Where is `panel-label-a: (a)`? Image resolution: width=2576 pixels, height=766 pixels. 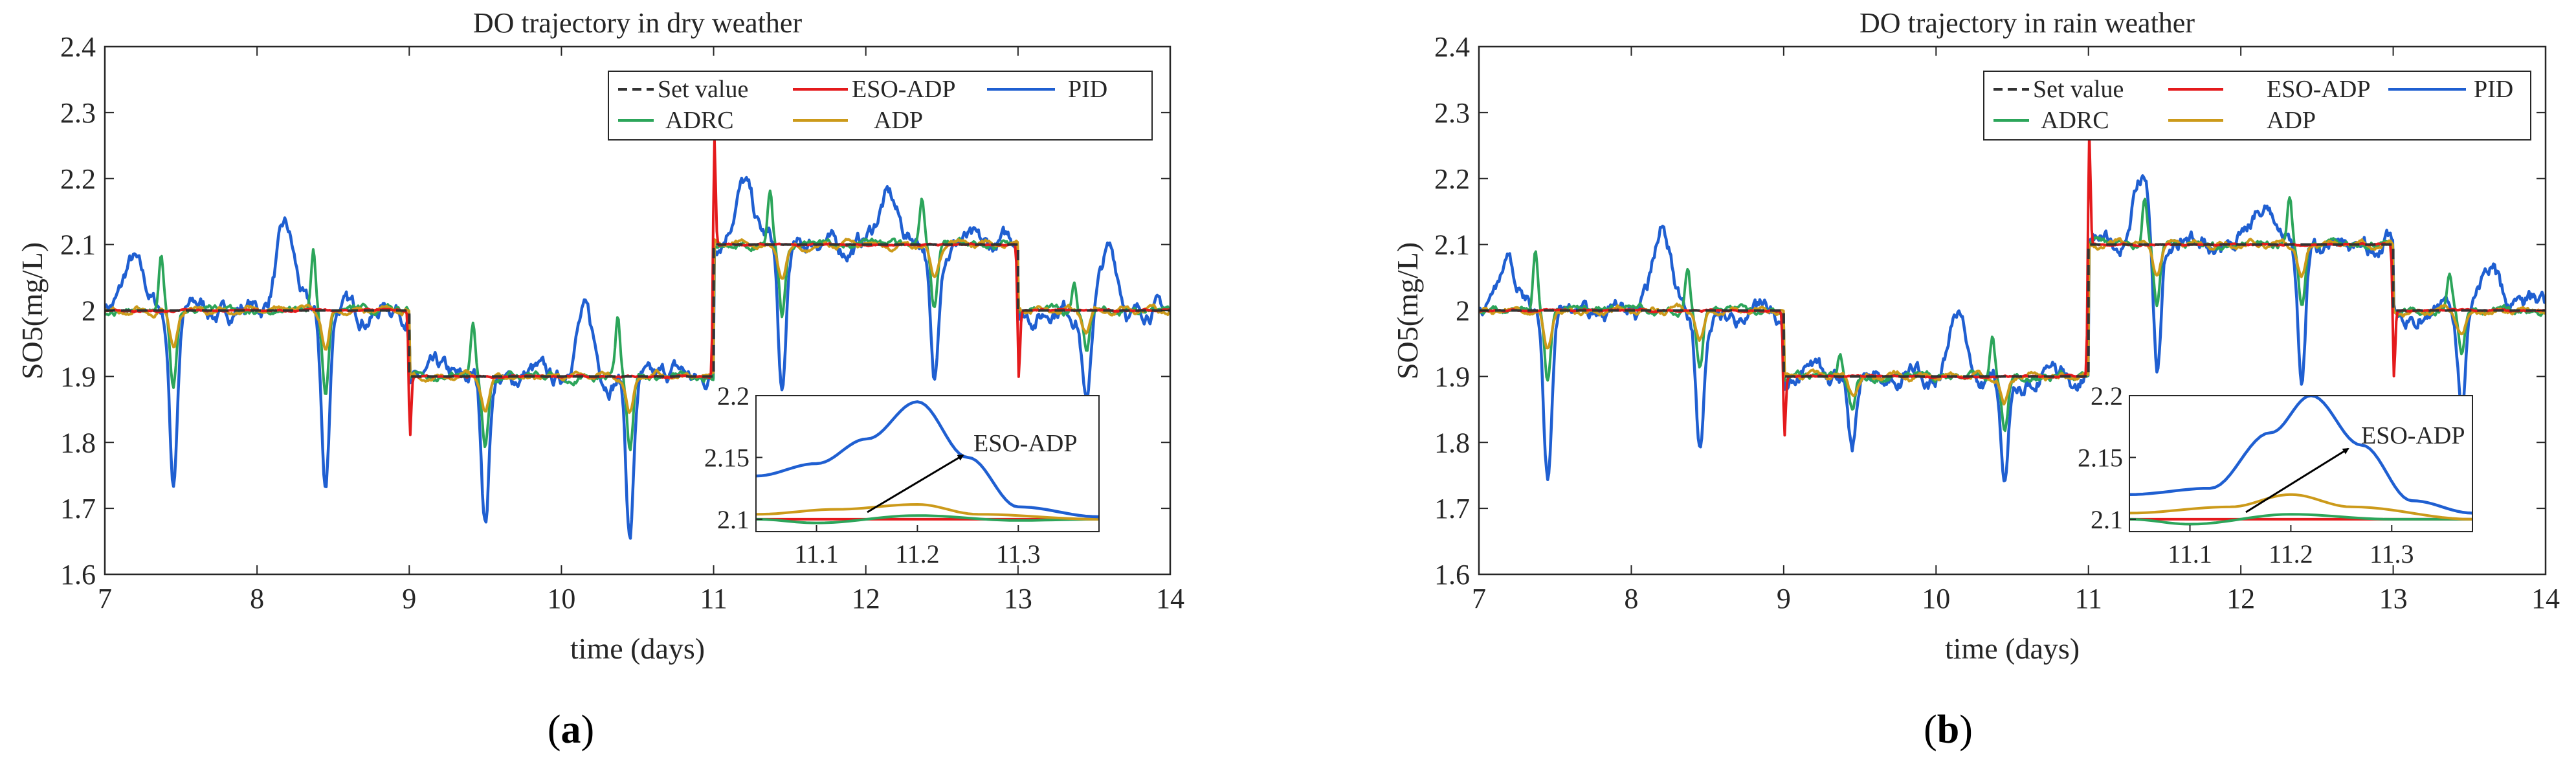
panel-label-a: (a) is located at coordinates (571, 730).